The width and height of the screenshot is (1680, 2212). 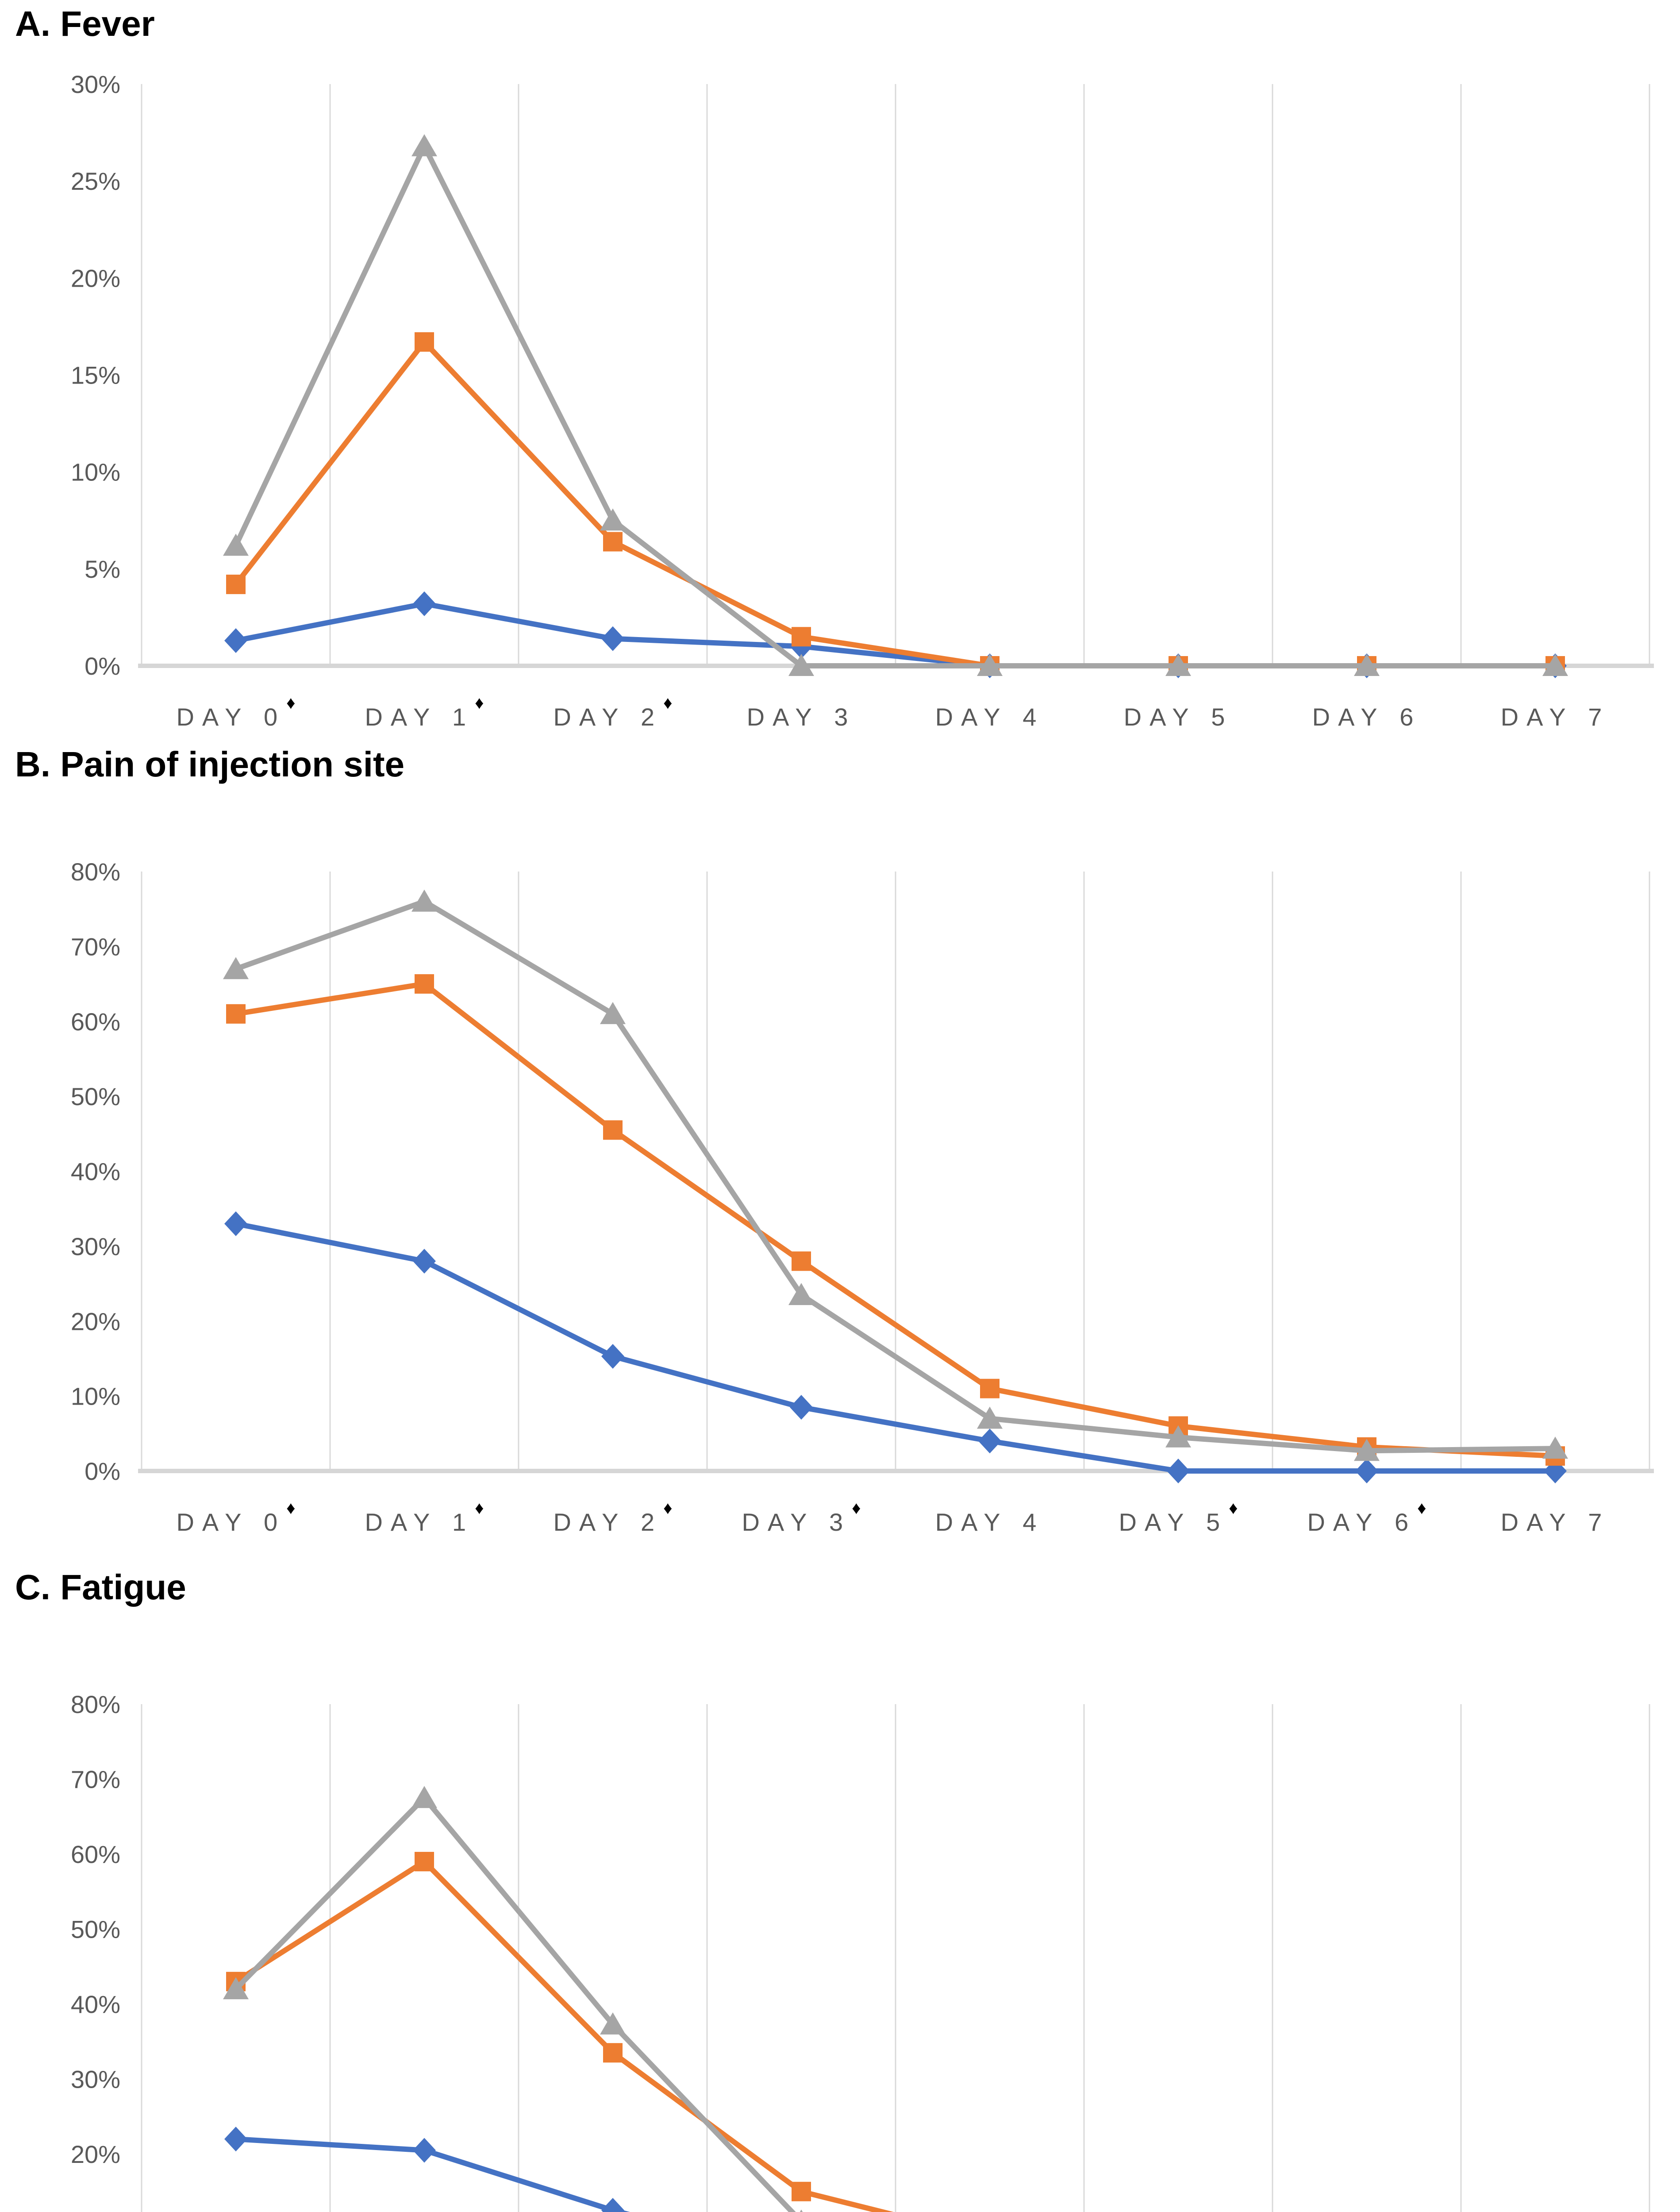 What do you see at coordinates (95, 375) in the screenshot?
I see `y-tick-label: 15%` at bounding box center [95, 375].